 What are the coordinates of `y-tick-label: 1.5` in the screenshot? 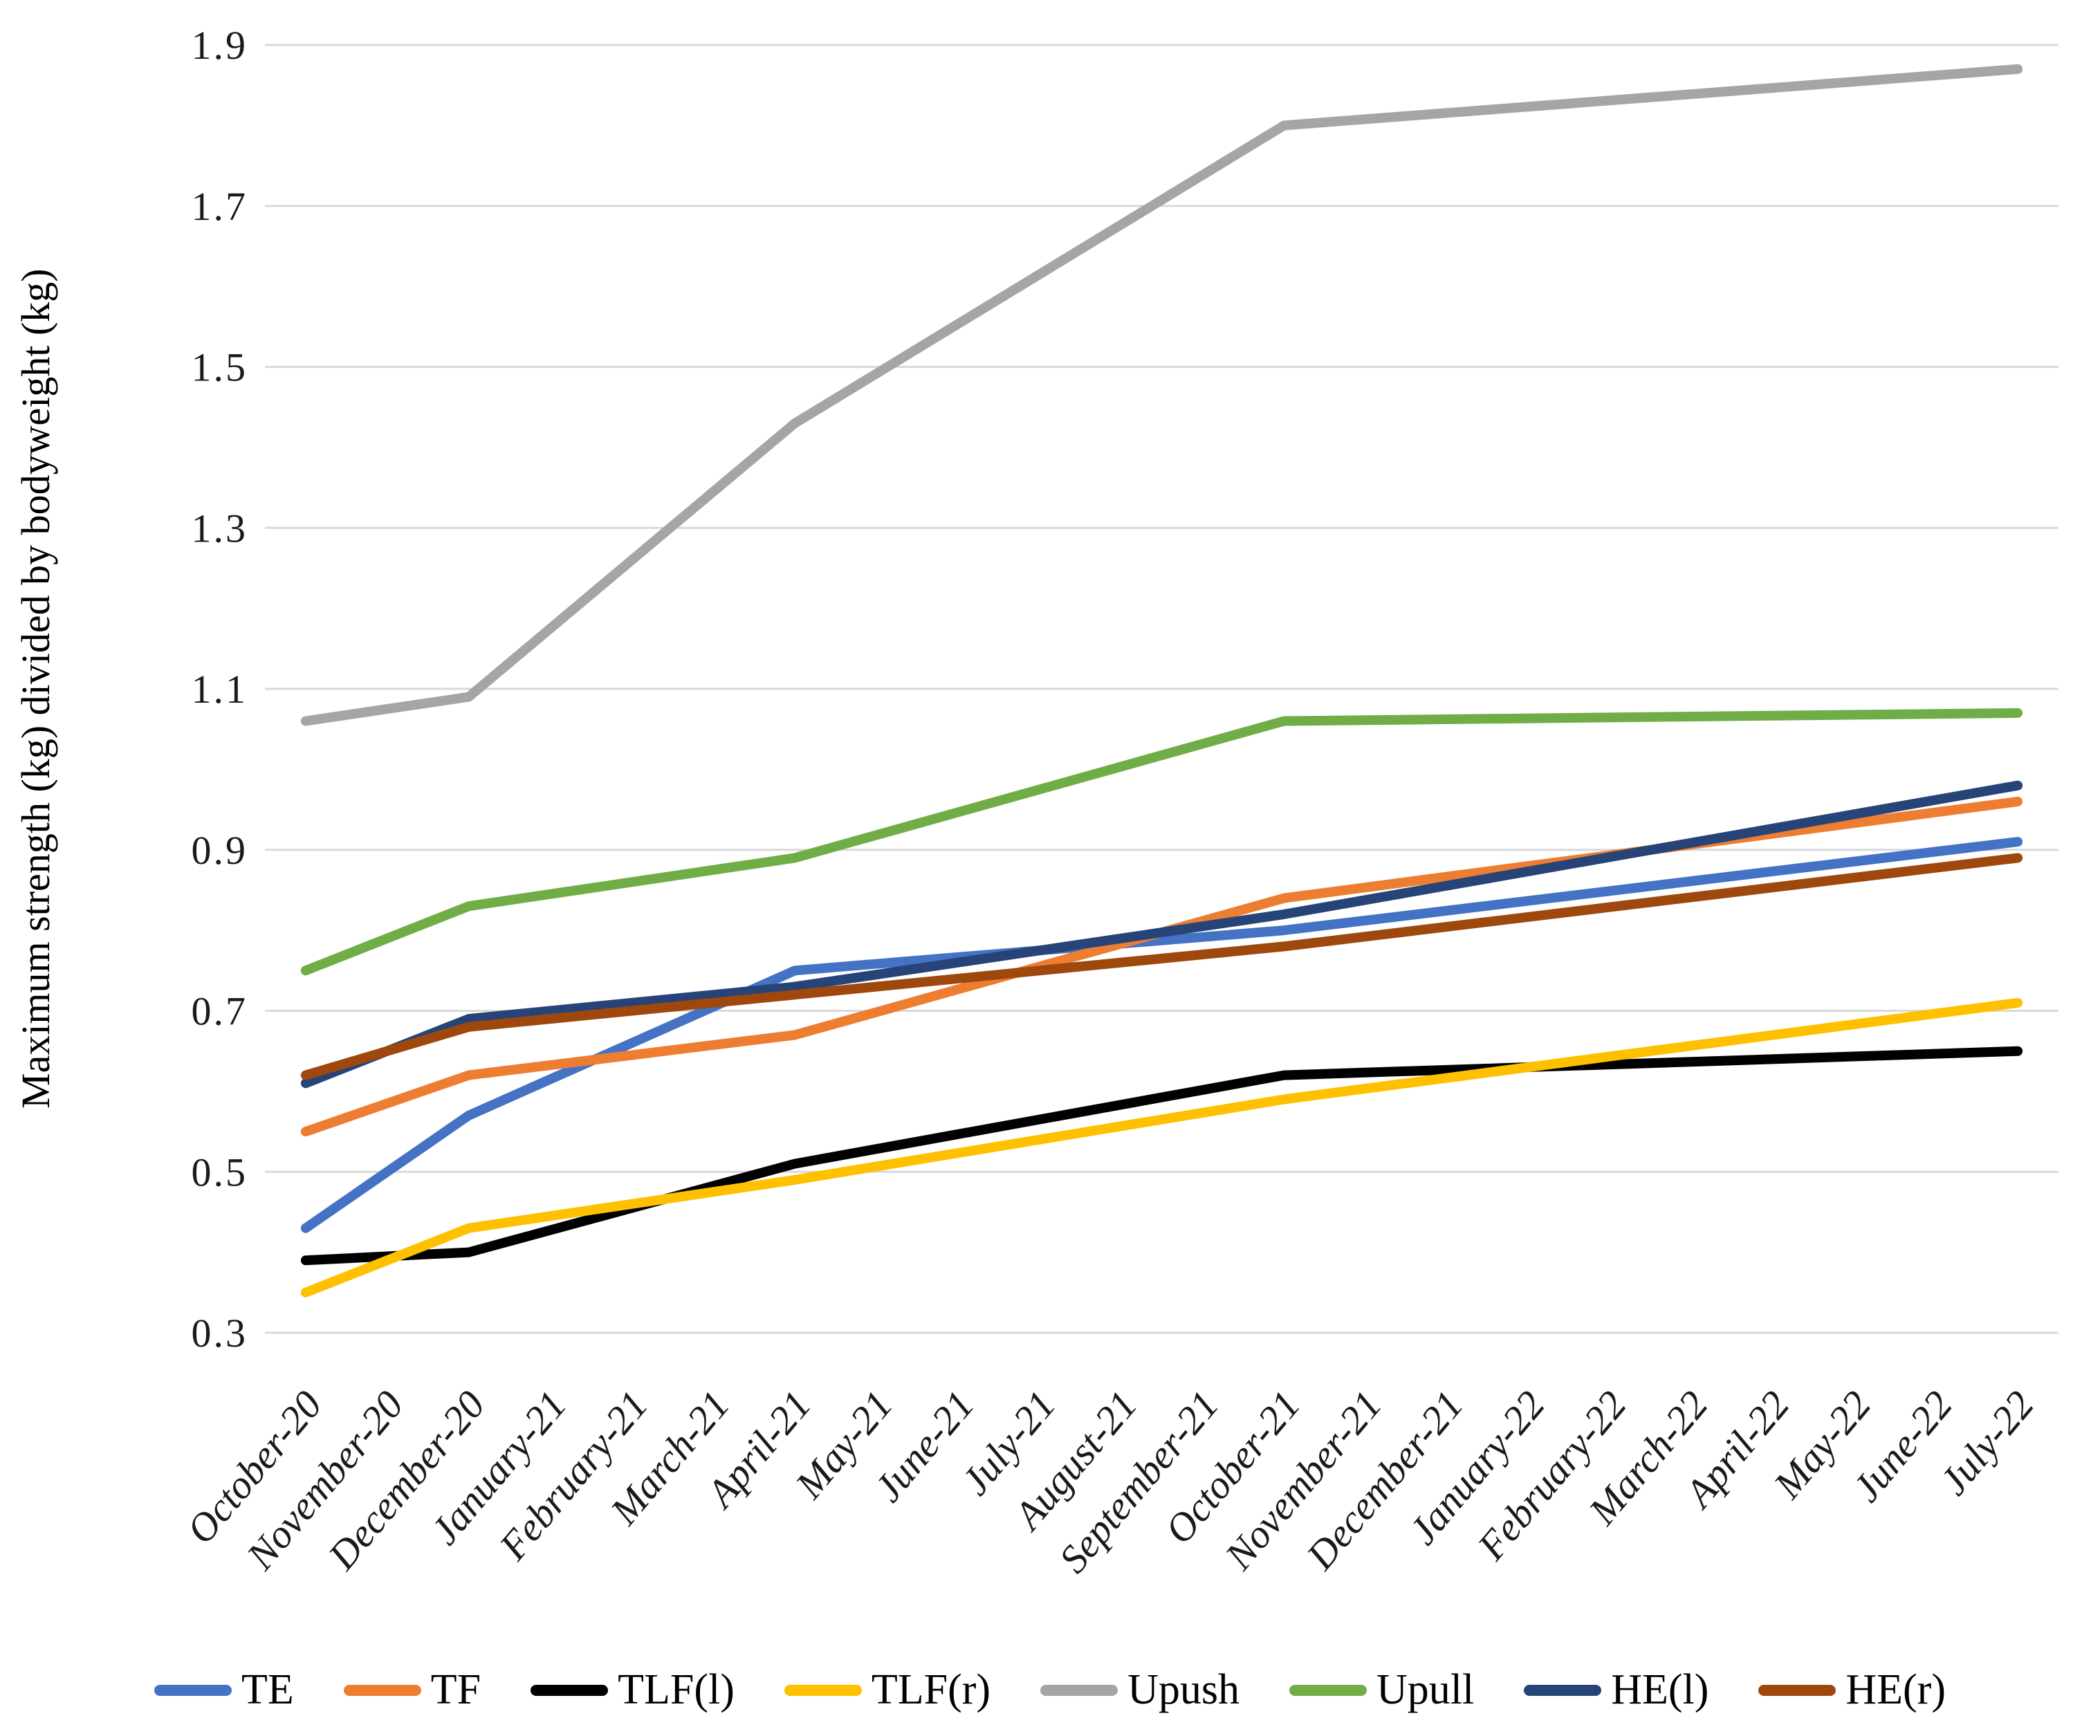 It's located at (220, 367).